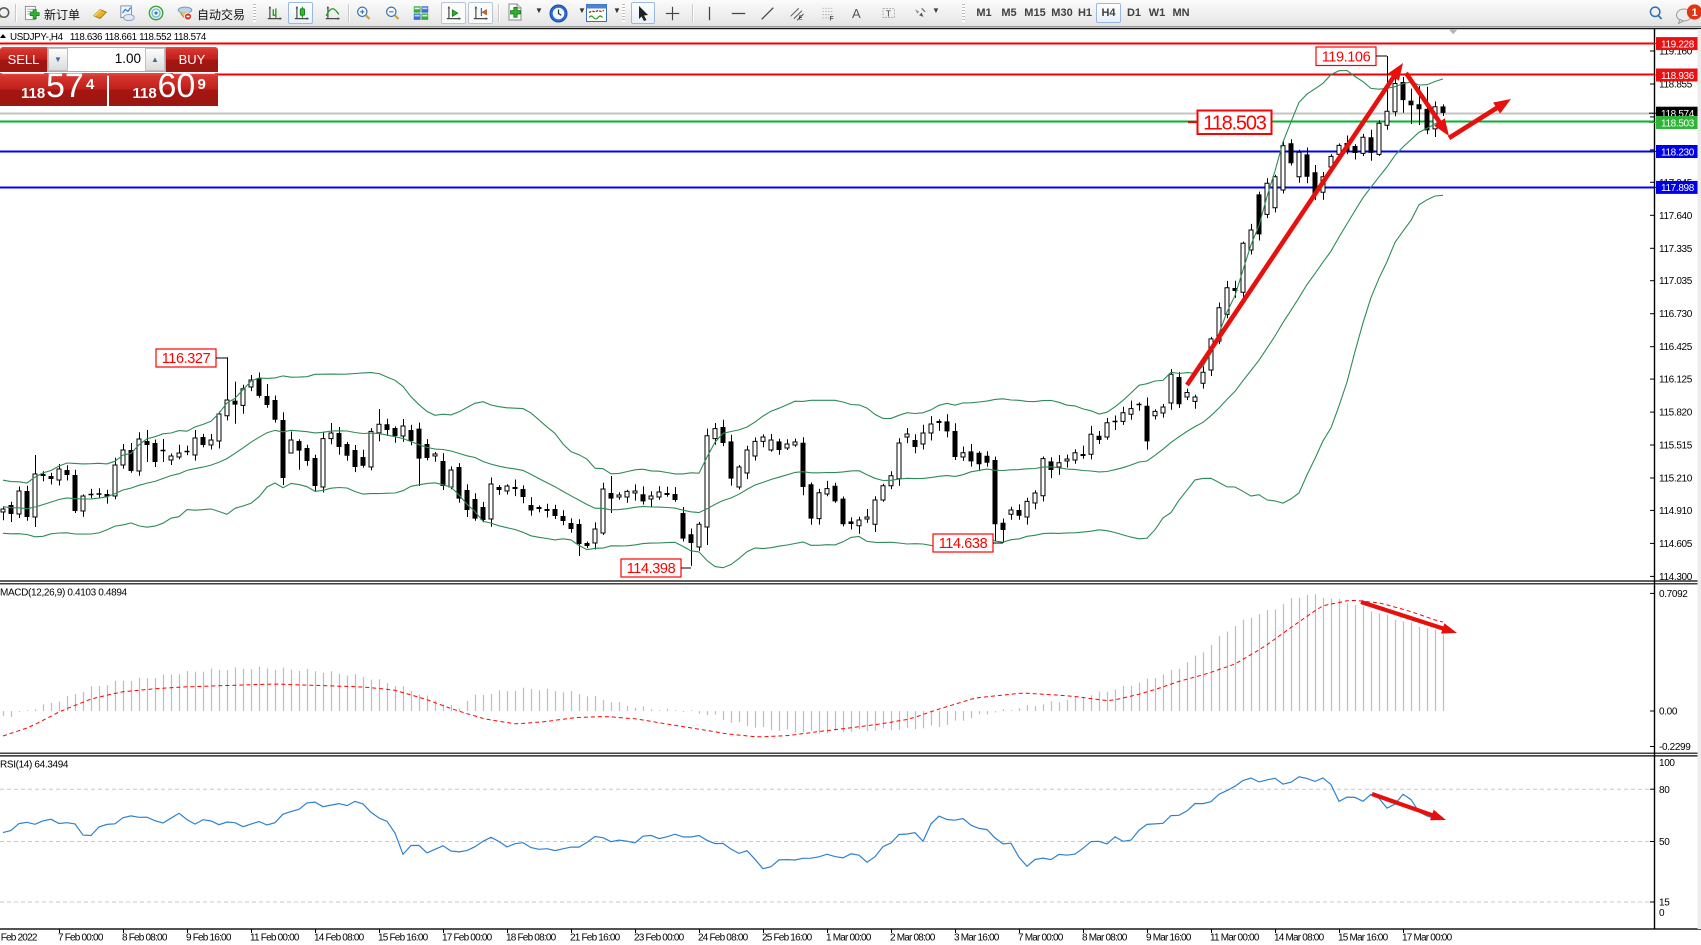 The width and height of the screenshot is (1701, 945). I want to click on svg-text: 3 Mar 16:00, so click(977, 938).